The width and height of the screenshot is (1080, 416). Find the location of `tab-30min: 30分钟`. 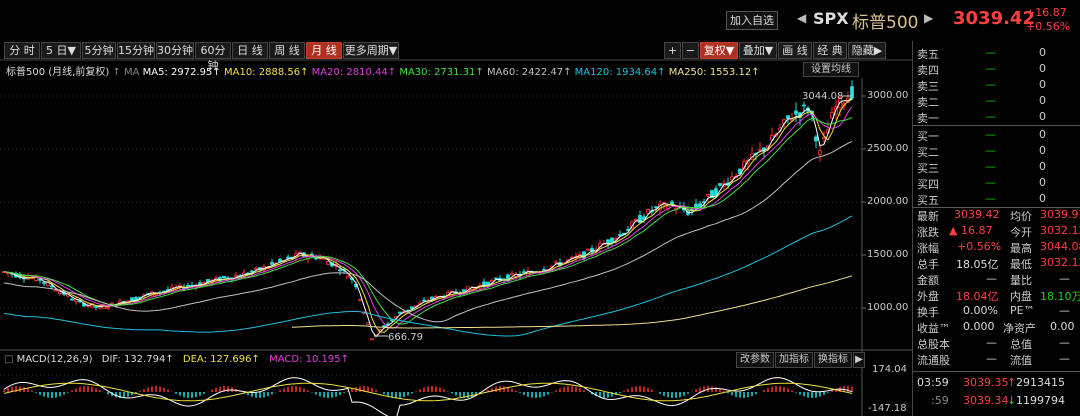

tab-30min: 30分钟 is located at coordinates (175, 50).